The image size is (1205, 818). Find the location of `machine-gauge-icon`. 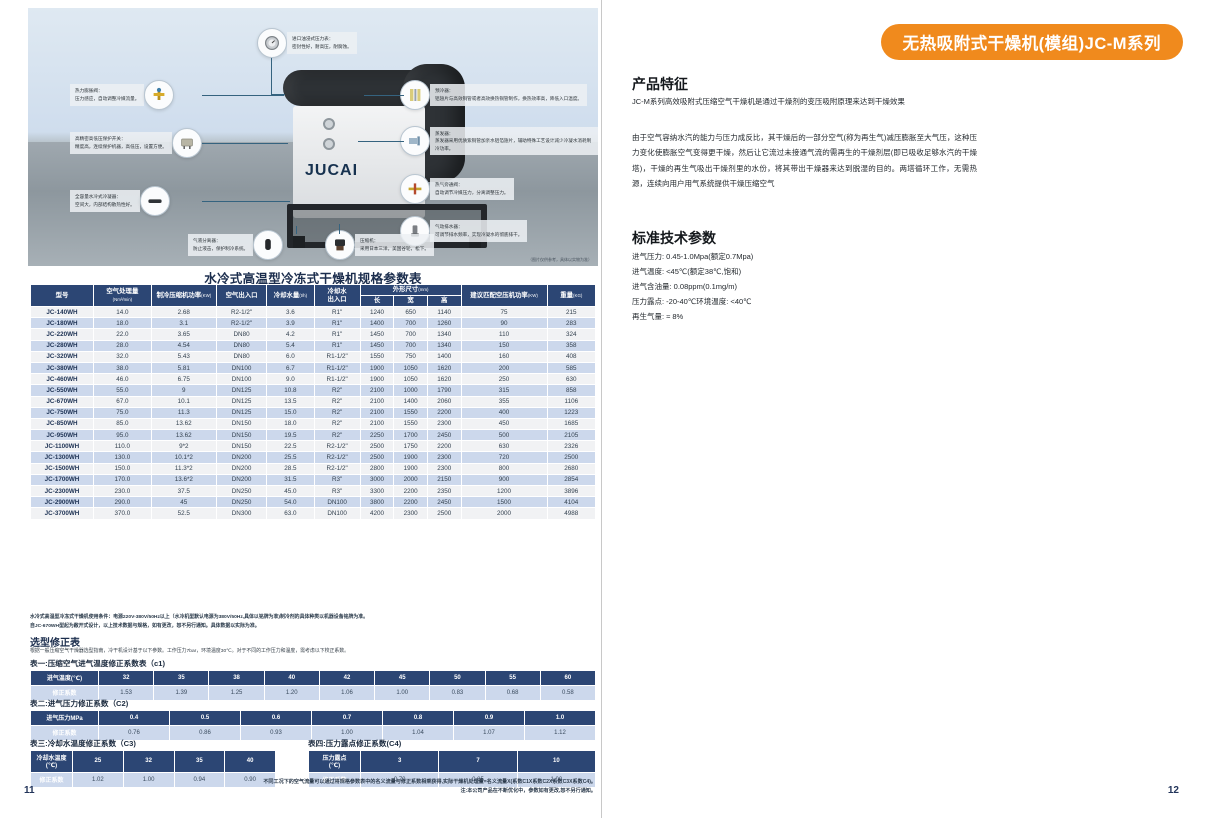

machine-gauge-icon is located at coordinates (329, 124).